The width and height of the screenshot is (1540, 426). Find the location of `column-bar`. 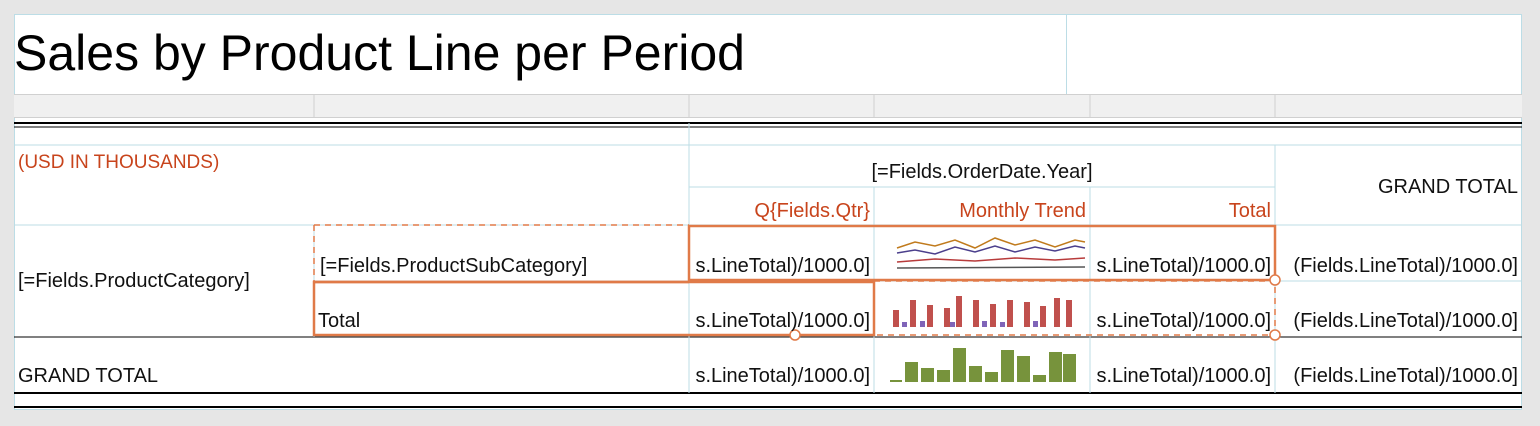

column-bar is located at coordinates (768, 106).